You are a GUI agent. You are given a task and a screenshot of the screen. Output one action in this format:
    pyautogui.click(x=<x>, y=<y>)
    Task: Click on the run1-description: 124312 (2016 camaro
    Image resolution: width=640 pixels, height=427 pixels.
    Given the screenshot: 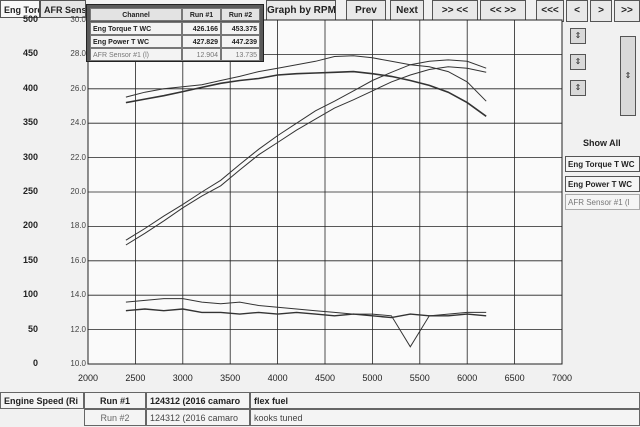 What is the action you would take?
    pyautogui.click(x=198, y=400)
    